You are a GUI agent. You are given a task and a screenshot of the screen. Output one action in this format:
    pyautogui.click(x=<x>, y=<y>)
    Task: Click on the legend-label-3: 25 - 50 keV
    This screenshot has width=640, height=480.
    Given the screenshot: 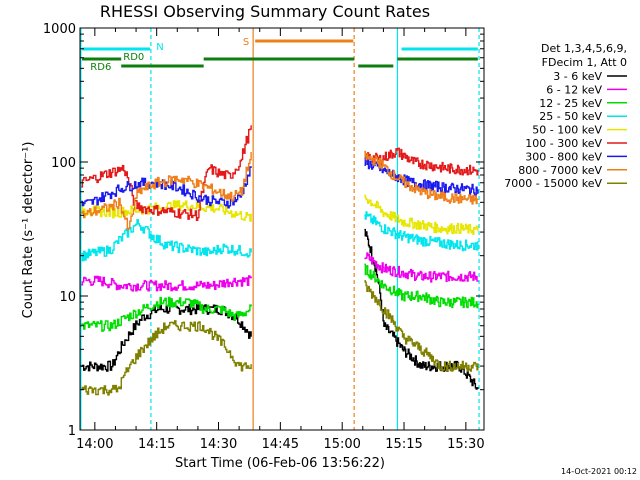 What is the action you would take?
    pyautogui.click(x=570, y=116)
    